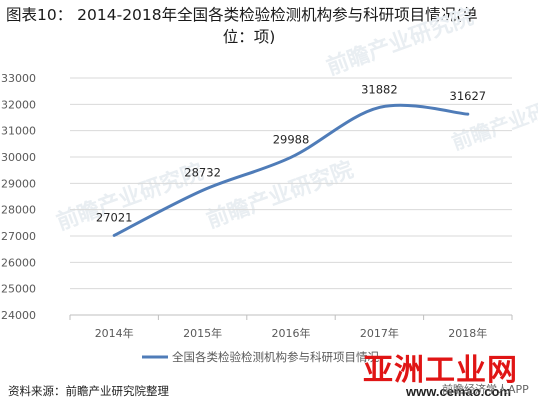  Describe the element at coordinates (249, 37) in the screenshot. I see `chart-title-line-2: 位：项)` at that location.